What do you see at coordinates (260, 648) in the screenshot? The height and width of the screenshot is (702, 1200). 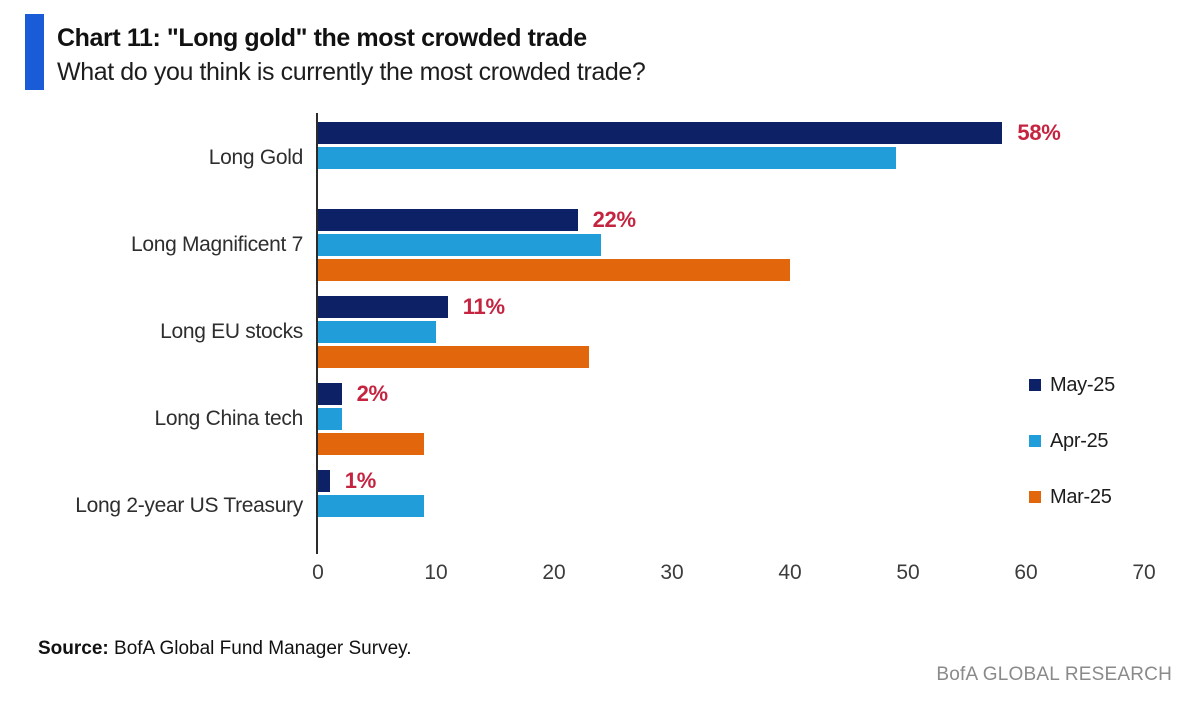 I see `source-text: BofA Global Fund Manager Survey.` at bounding box center [260, 648].